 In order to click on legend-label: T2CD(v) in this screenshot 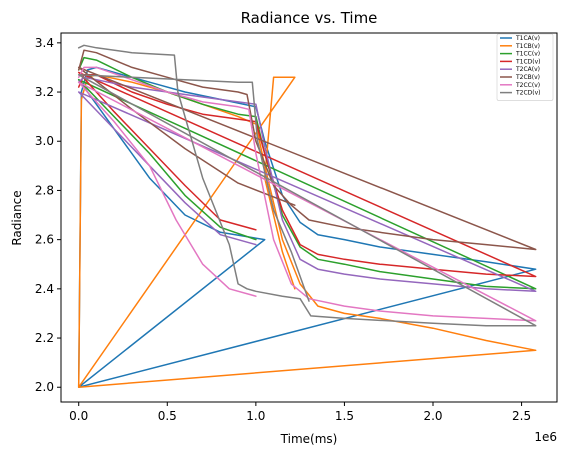, I will do `click(528, 93)`.